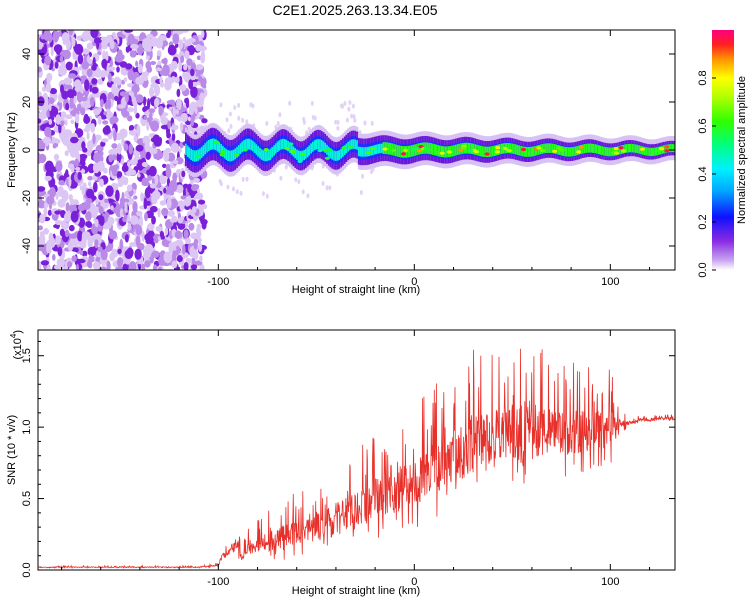  What do you see at coordinates (27, 498) in the screenshot?
I see `snr-y-tick-label: 0.5` at bounding box center [27, 498].